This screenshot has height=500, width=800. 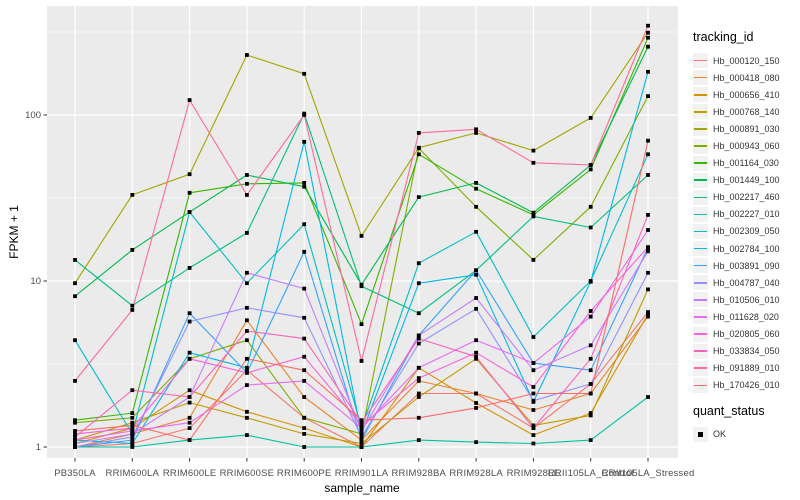 I want to click on legend-item-label: Hb_010506_010, so click(x=746, y=299).